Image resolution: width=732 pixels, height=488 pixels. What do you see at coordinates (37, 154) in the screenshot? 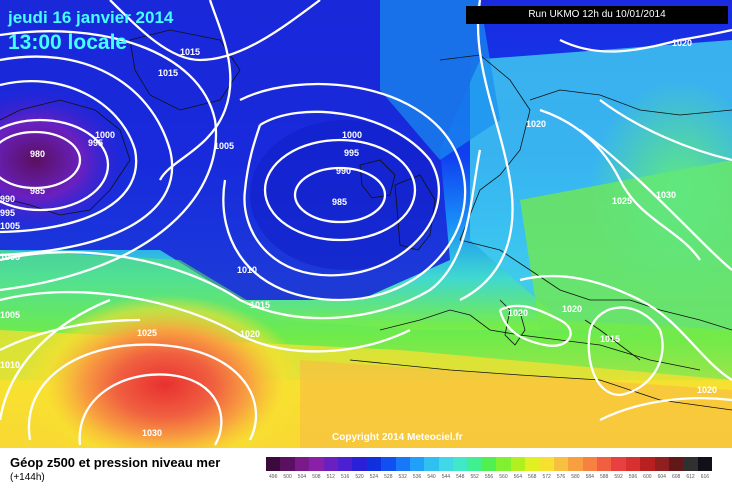
I see `isobar-label: 980` at bounding box center [37, 154].